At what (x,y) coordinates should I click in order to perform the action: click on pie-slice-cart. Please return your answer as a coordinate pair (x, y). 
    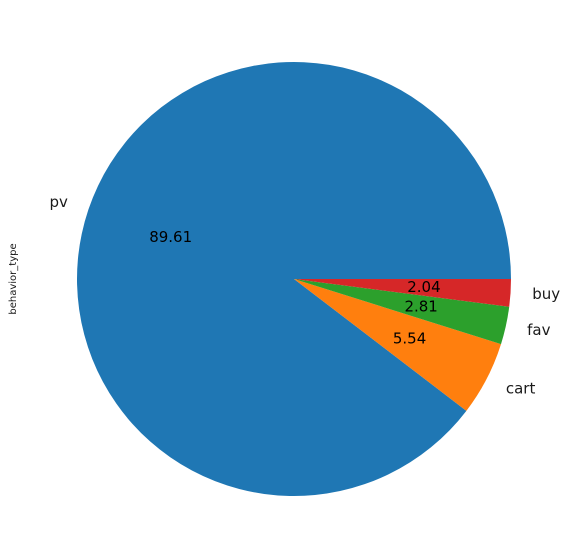
    Looking at the image, I should click on (398, 345).